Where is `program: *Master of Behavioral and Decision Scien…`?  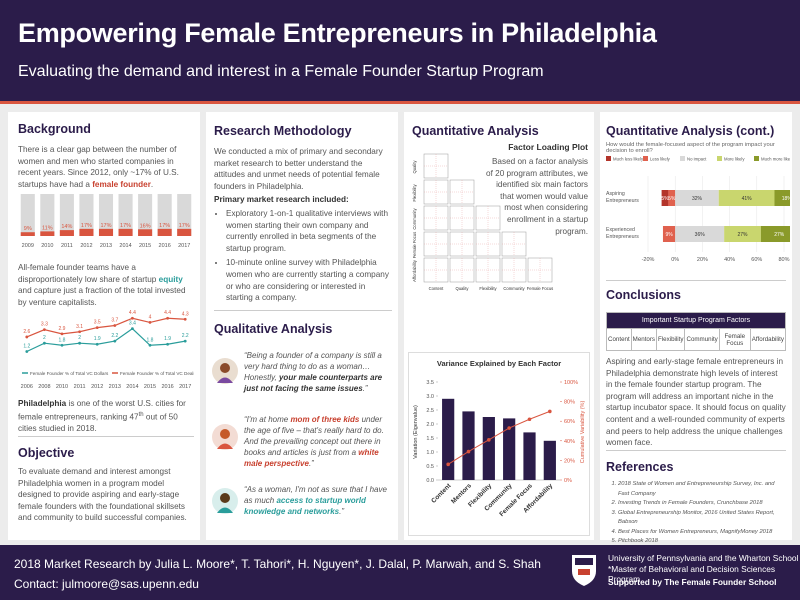
program: *Master of Behavioral and Decision Scien… is located at coordinates (692, 574).